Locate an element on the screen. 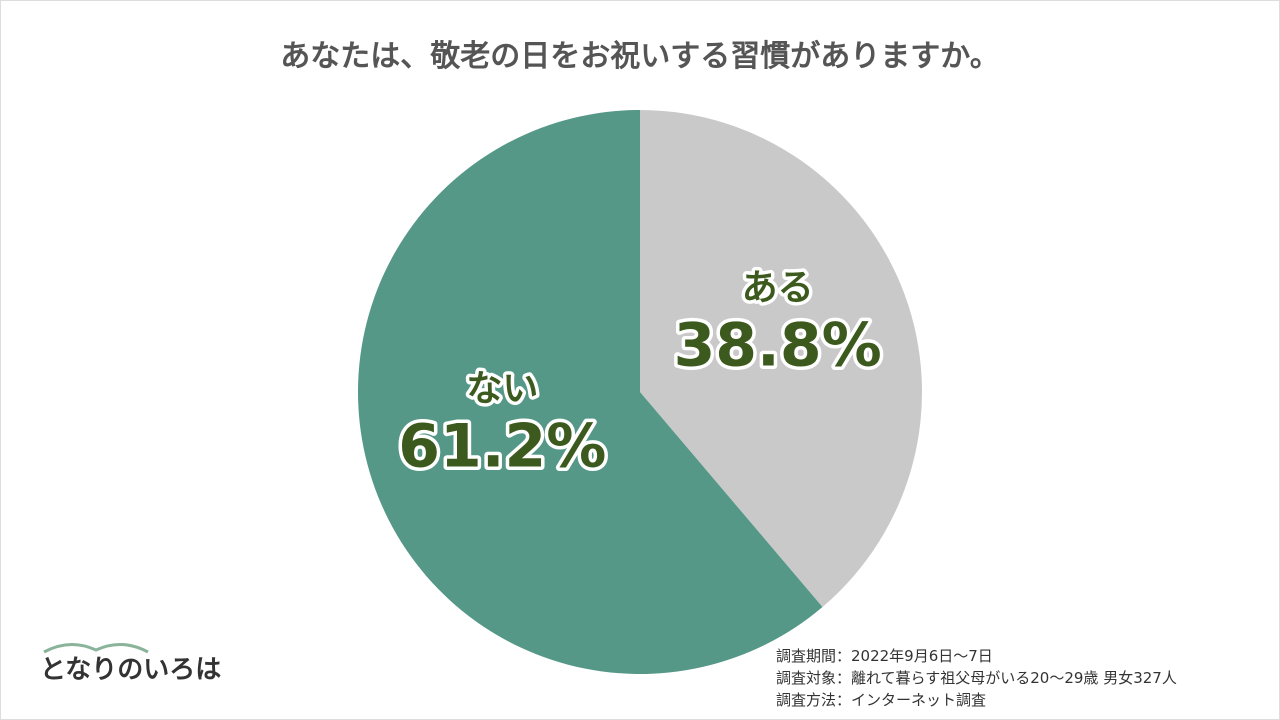 Image resolution: width=1280 pixels, height=720 pixels. footnote: 調査対象：離れて暮らす祖父母がいる20～29歳 男女327人 is located at coordinates (976, 678).